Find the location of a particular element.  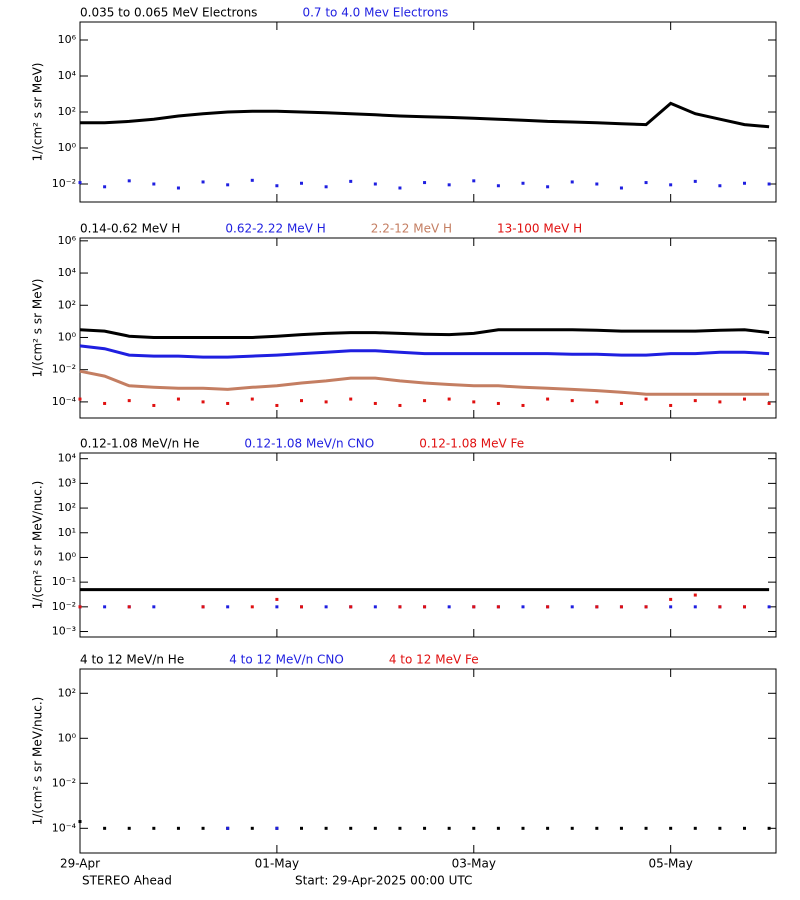

legend-entry: 4 to 12 MeV/n CNO is located at coordinates (286, 660).